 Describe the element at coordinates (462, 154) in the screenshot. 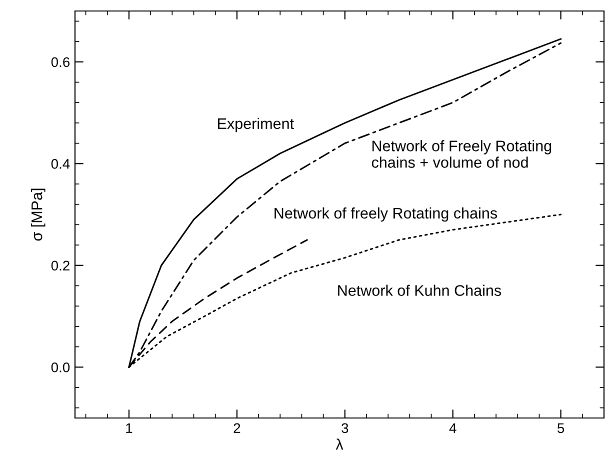

I see `annotation: Network of Freely Rotating chains + volume of nod` at that location.